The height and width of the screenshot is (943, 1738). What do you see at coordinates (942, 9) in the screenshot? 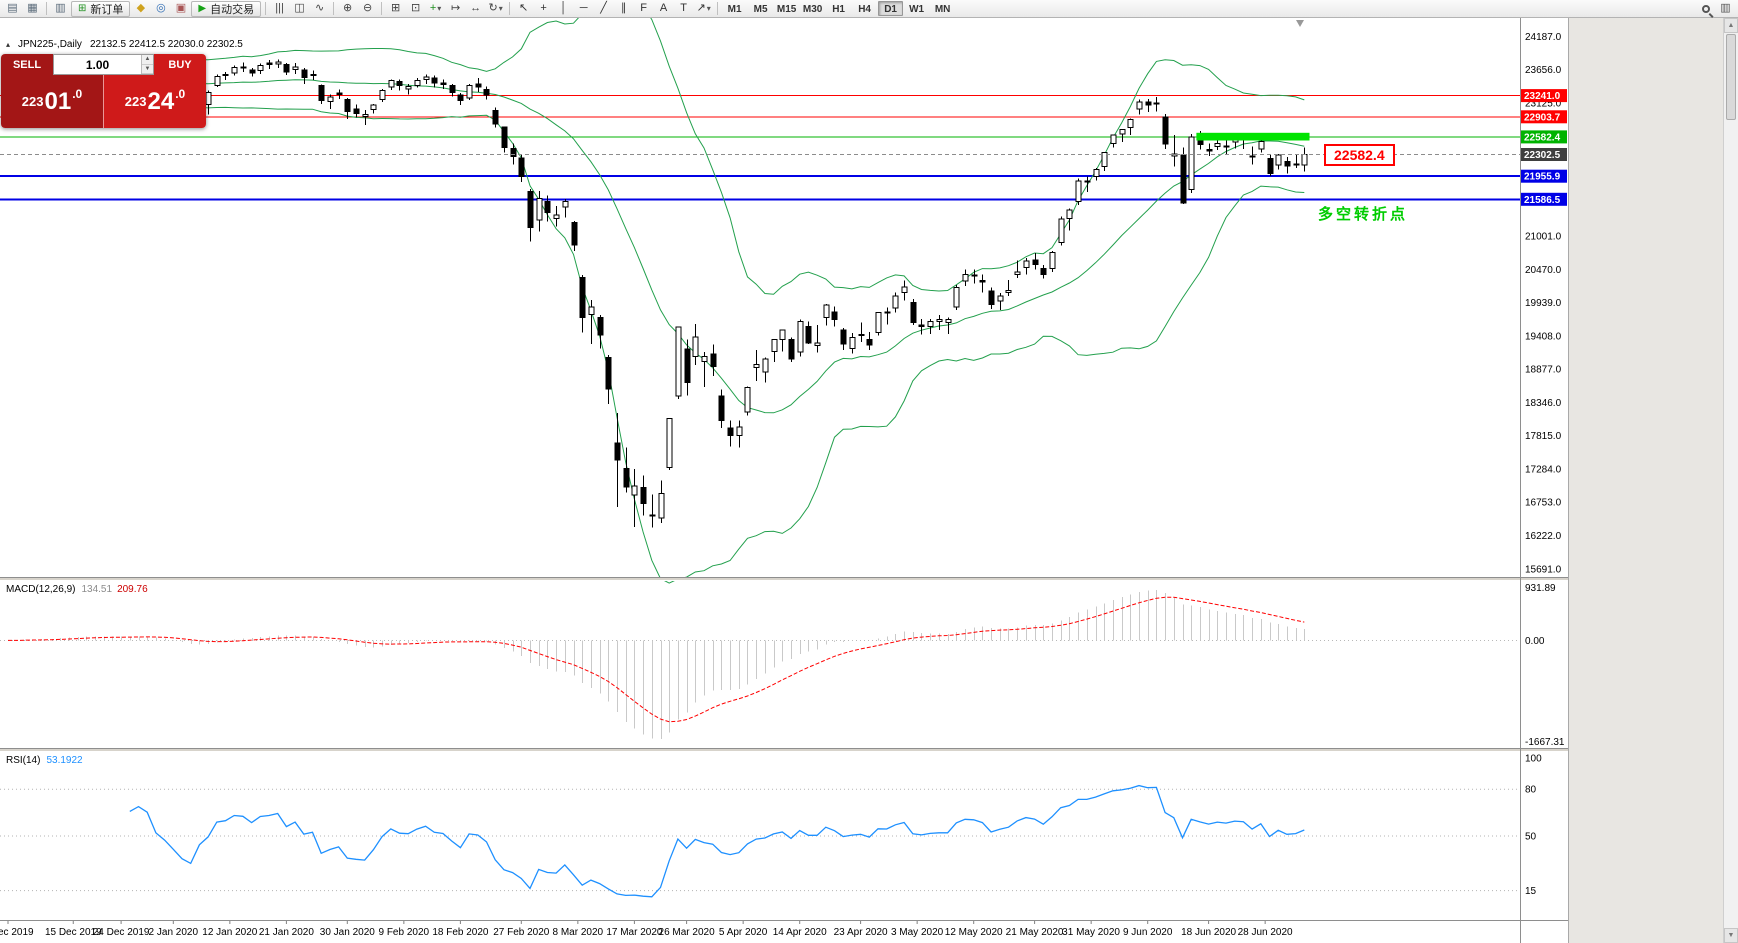
I see `timeframe-mn: MN` at bounding box center [942, 9].